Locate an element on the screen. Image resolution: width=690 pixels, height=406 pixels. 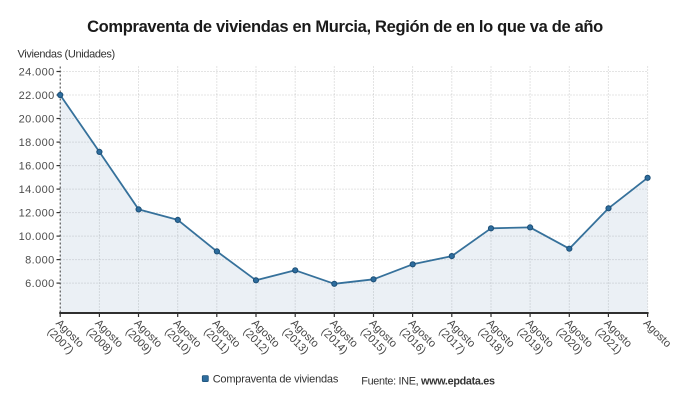
svg-text: Agosto(2007) is located at coordinates (65, 337).